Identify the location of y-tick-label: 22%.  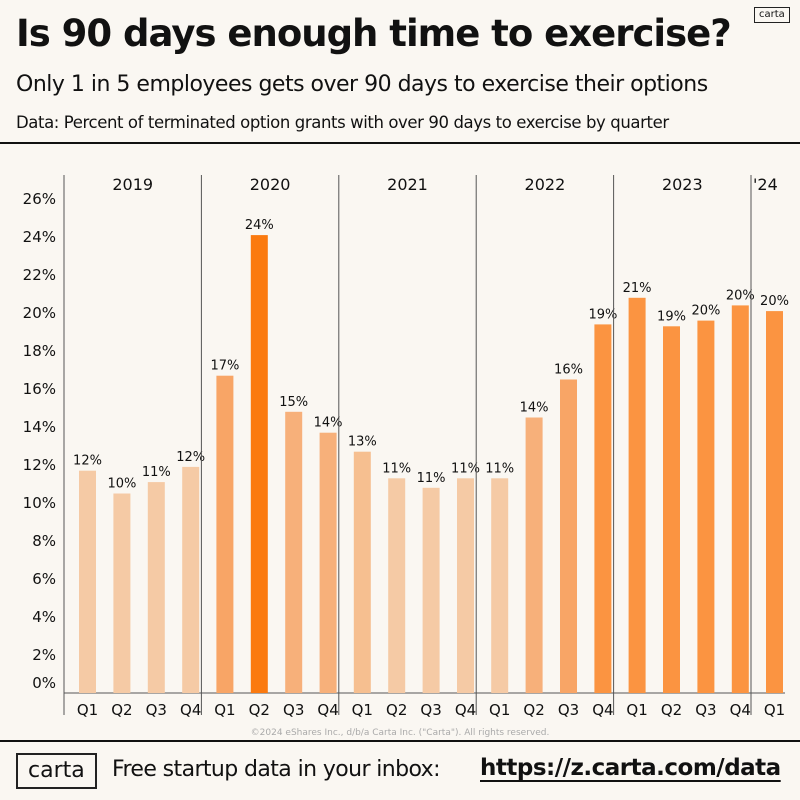
(39, 275).